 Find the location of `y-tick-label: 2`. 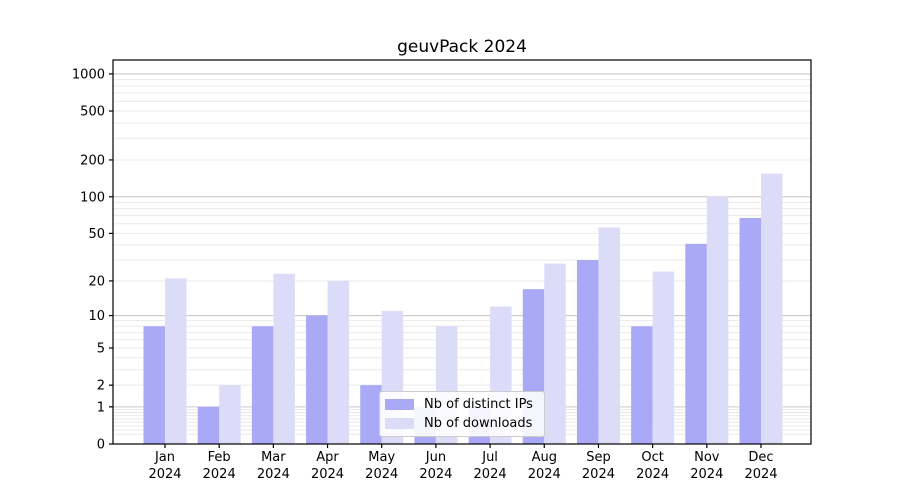

y-tick-label: 2 is located at coordinates (101, 386).